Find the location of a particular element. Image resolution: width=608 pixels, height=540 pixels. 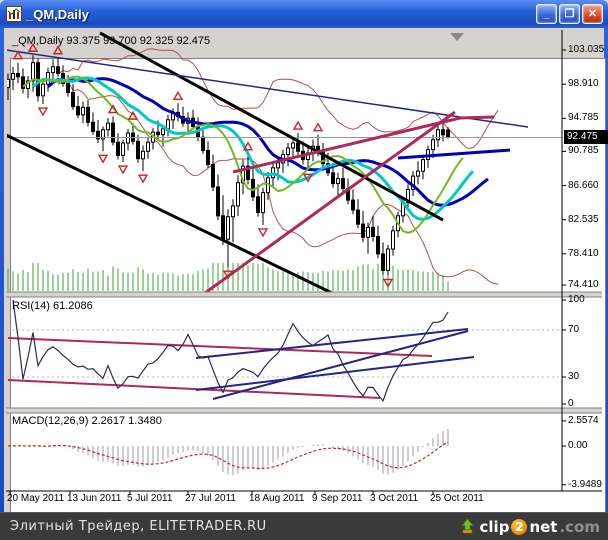

axis-tick-label: 70 is located at coordinates (574, 329).